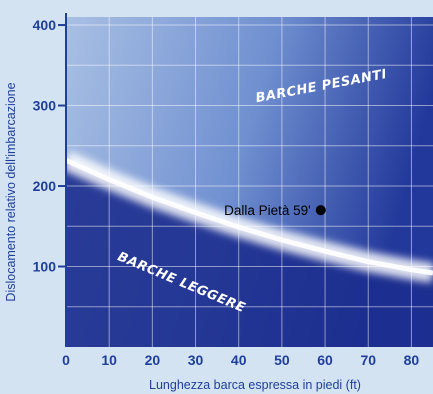 The width and height of the screenshot is (433, 394). I want to click on x-tick-label: 60, so click(325, 360).